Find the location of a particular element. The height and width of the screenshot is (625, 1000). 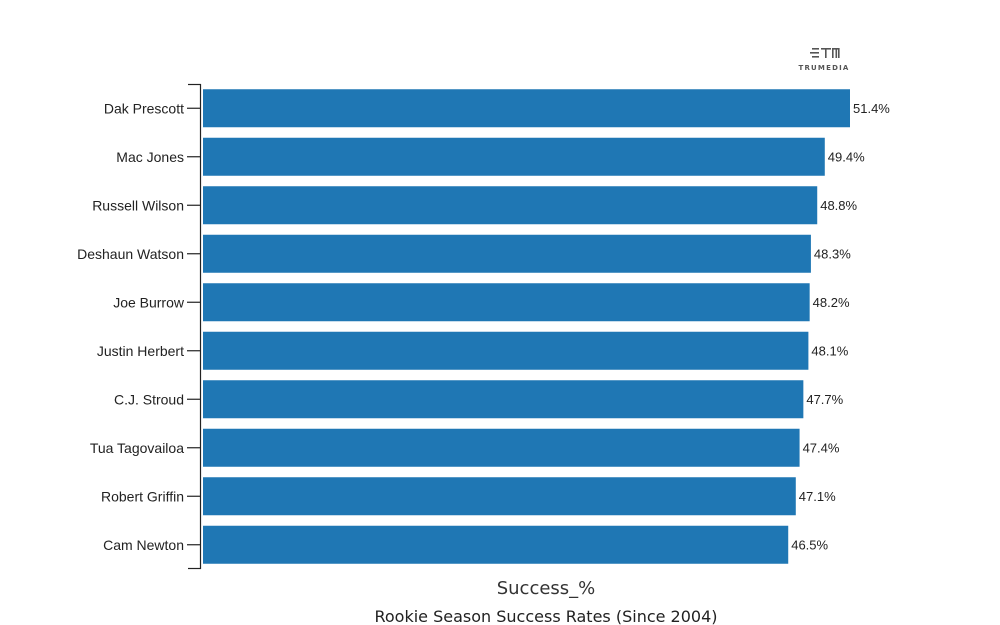

bar-value-label: 48.8% is located at coordinates (838, 205).